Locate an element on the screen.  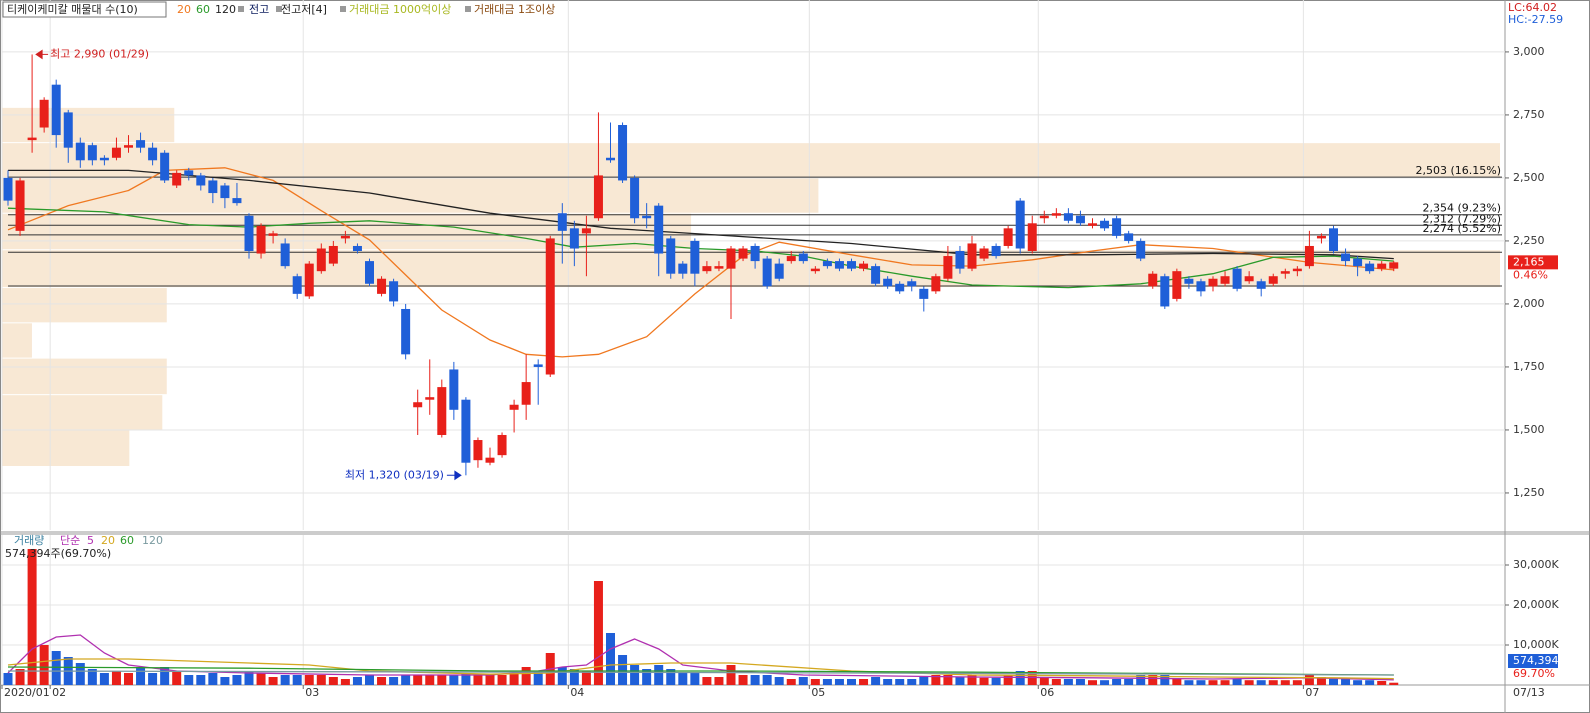
x-tick-label: 03 is located at coordinates (312, 692).